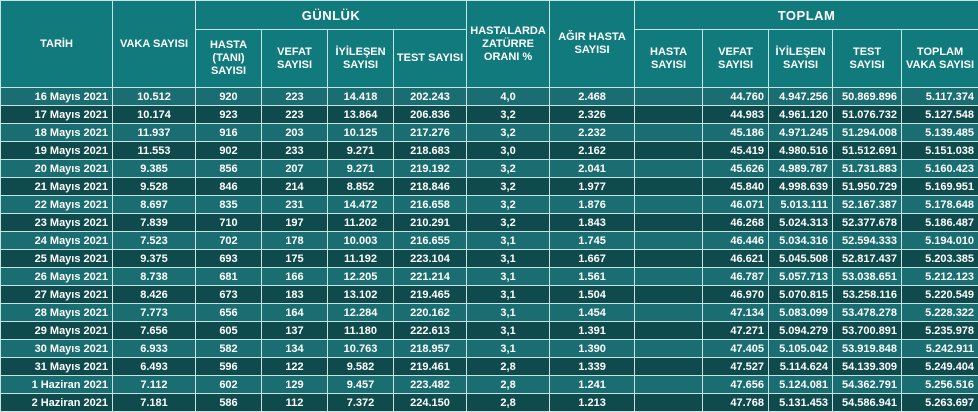 This screenshot has width=978, height=412. What do you see at coordinates (806, 15) in the screenshot?
I see `header-toplam: TOPLAM` at bounding box center [806, 15].